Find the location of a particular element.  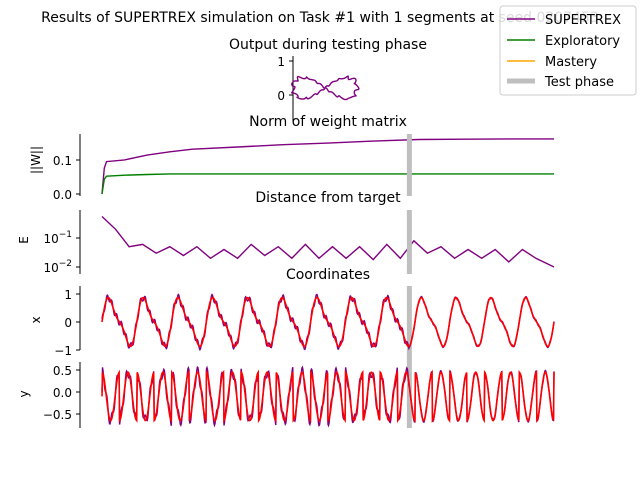

ylabel-norm: ||W|| is located at coordinates (36, 160).